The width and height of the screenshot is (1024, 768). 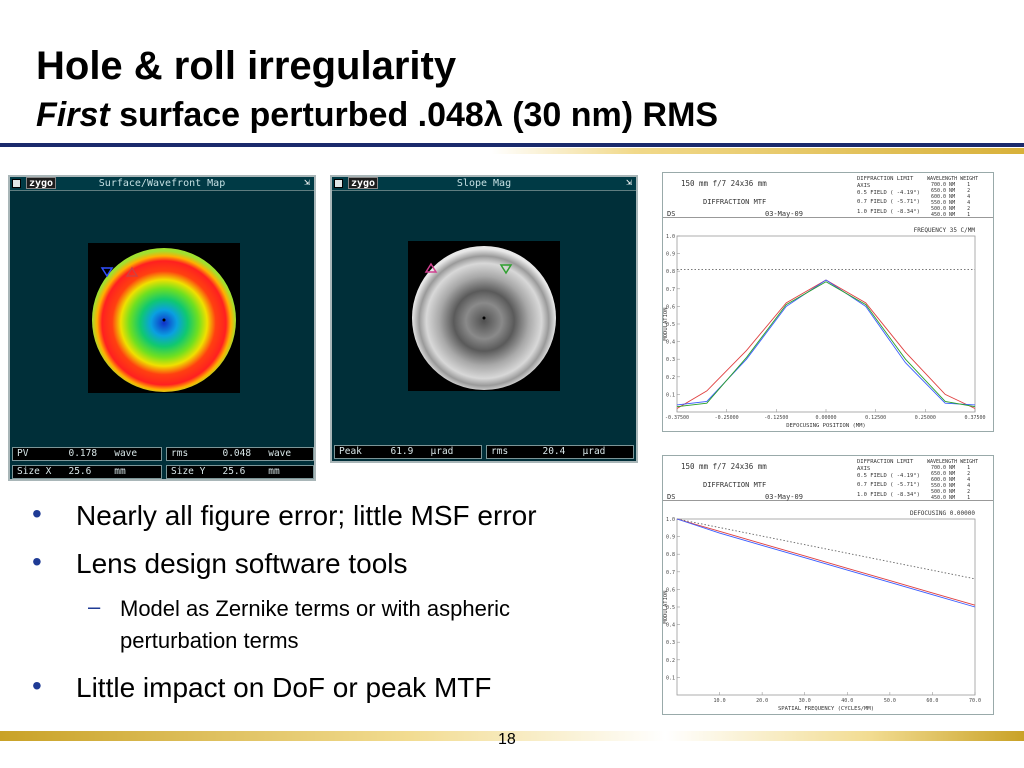 What do you see at coordinates (875, 418) in the screenshot?
I see `x-tick-label: 0.12500` at bounding box center [875, 418].